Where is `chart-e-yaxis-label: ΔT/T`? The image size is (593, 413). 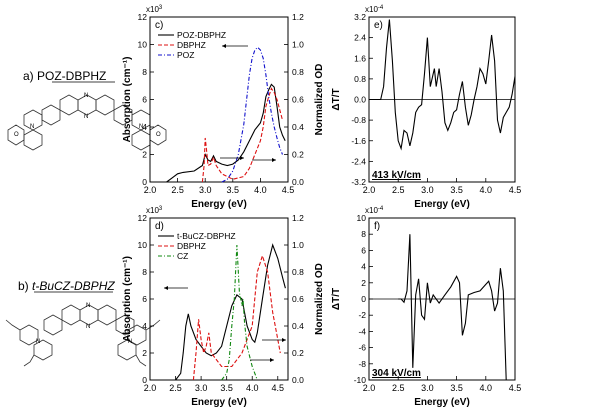
chart-e-yaxis-label: ΔT/T is located at coordinates (336, 99).